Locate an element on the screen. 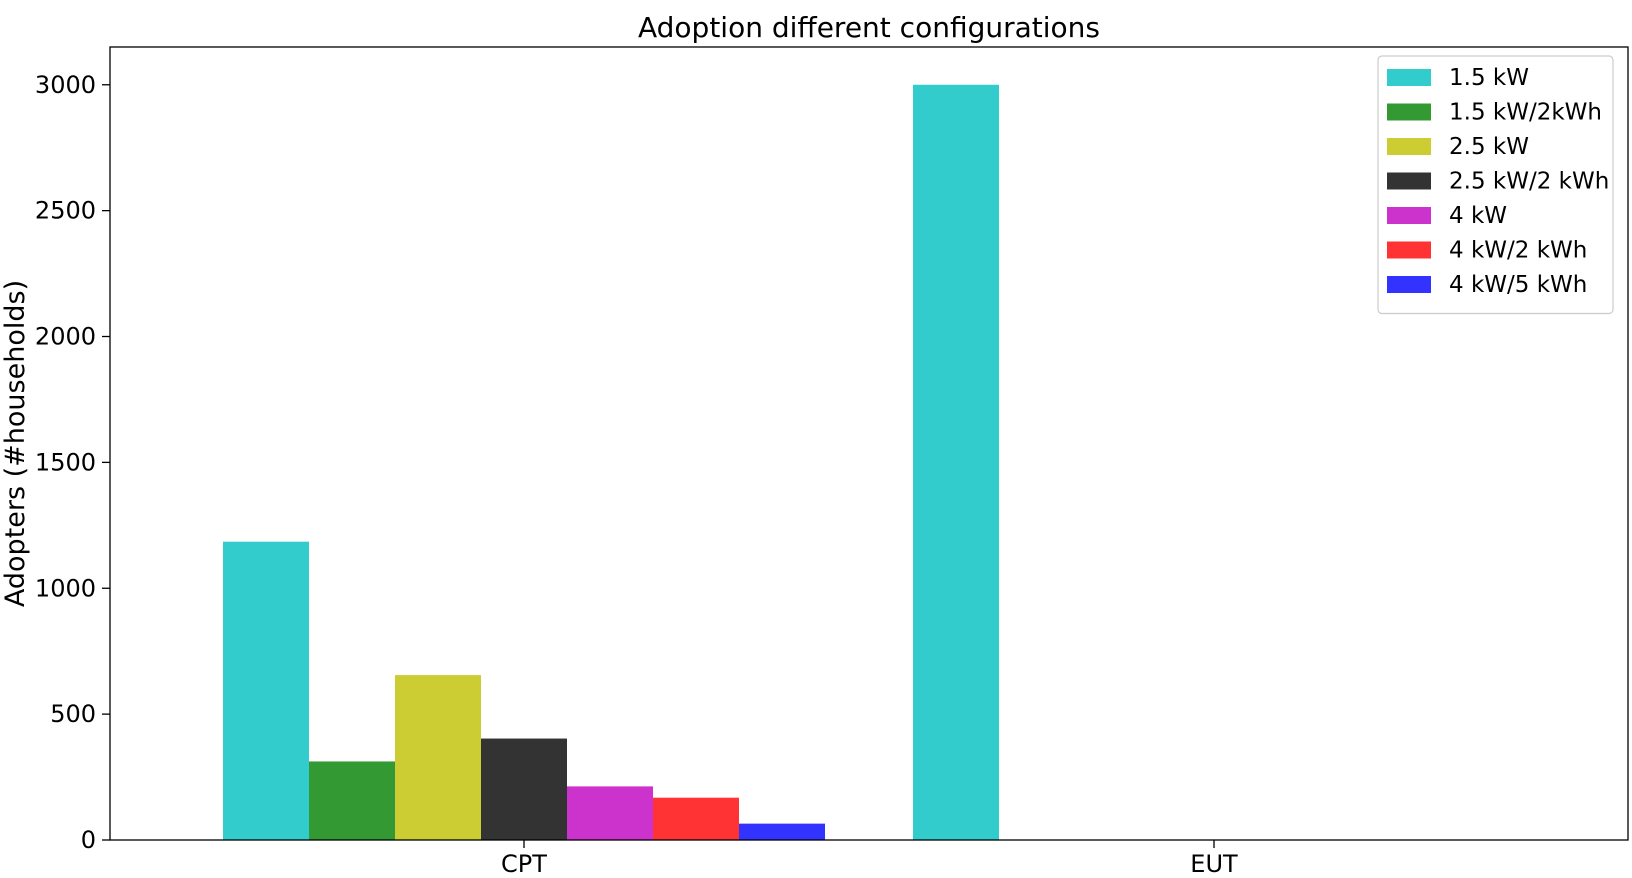 This screenshot has height=878, width=1632. y-tick-label: 500 is located at coordinates (73, 714).